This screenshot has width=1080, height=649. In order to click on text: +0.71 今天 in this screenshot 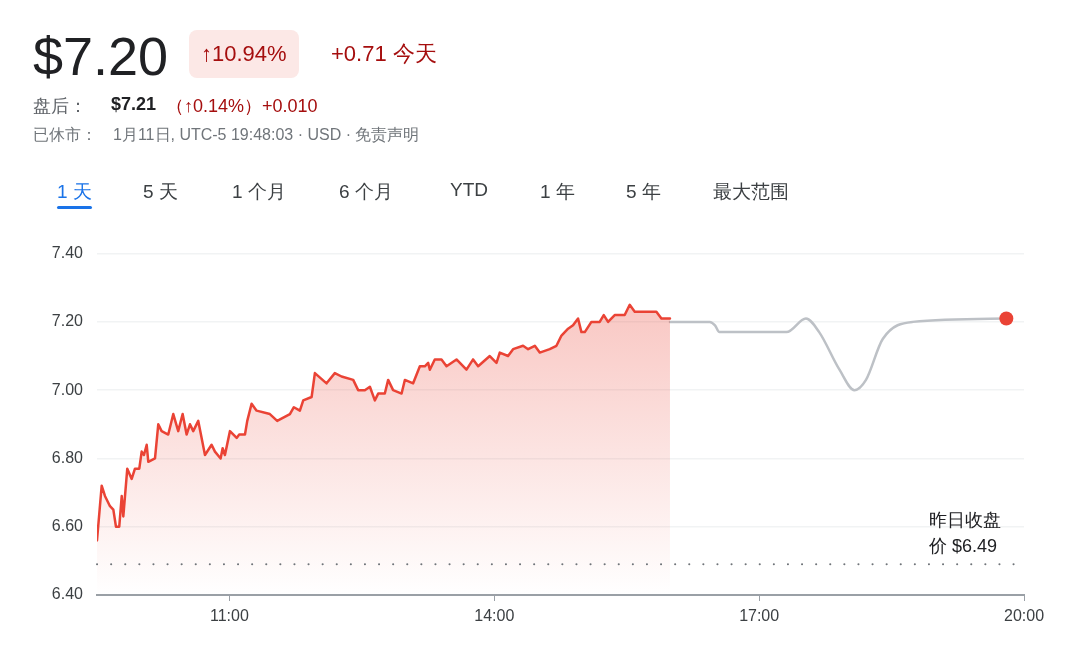, I will do `click(384, 54)`.